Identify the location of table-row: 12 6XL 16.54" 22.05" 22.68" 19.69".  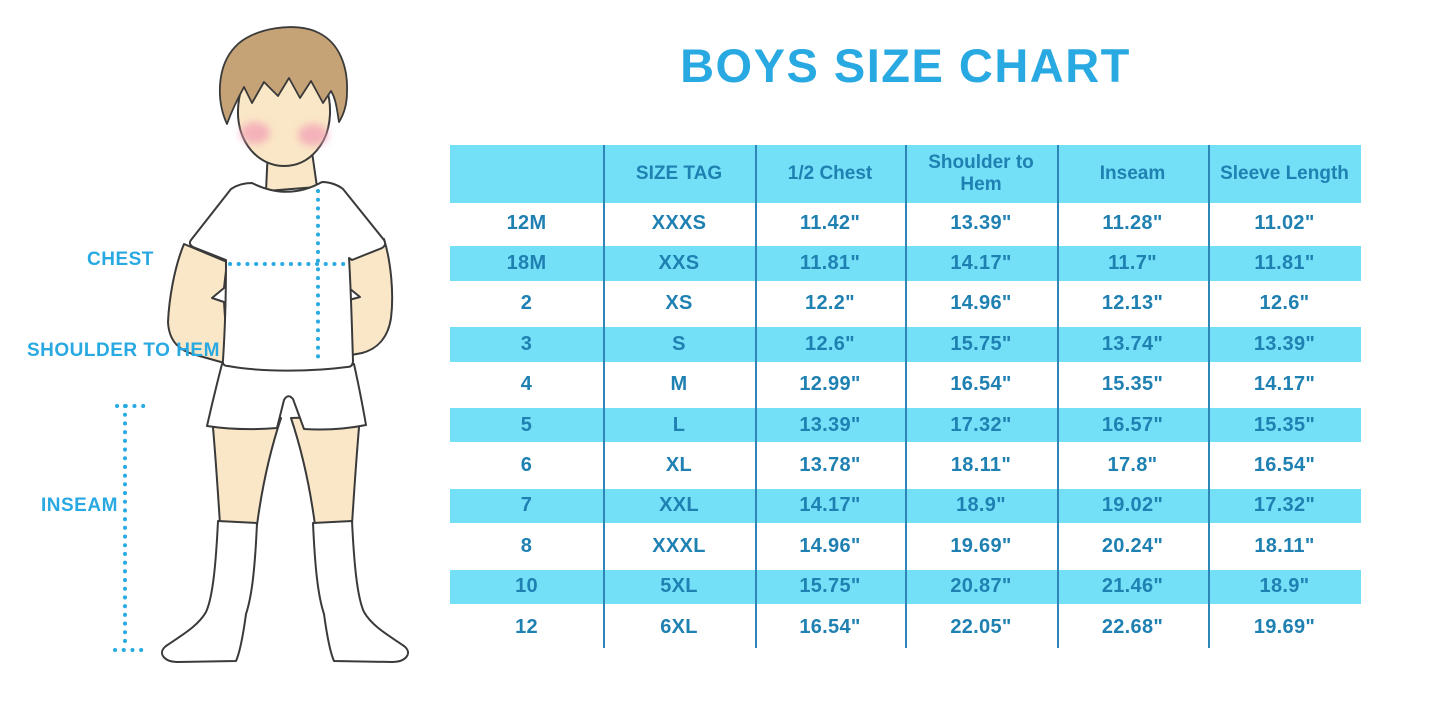
(905, 627).